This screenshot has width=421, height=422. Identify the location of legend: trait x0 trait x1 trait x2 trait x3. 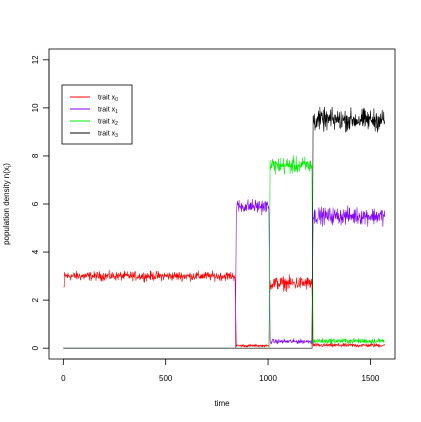
(97, 114).